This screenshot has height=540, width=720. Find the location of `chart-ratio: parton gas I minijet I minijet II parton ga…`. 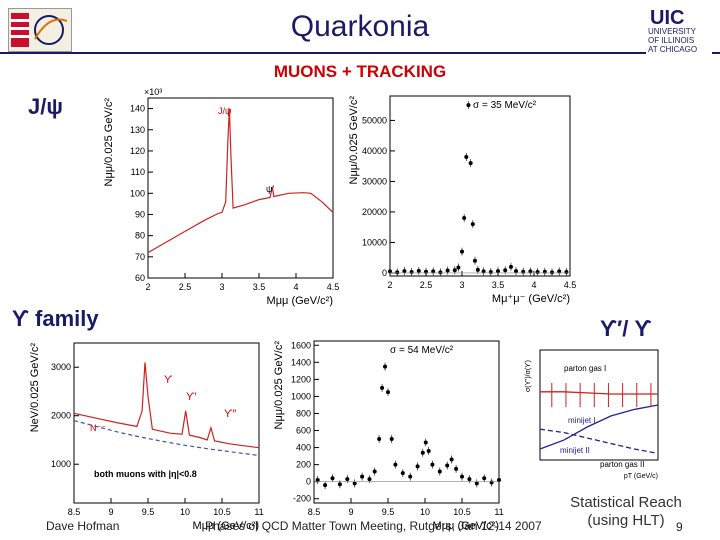

chart-ratio: parton gas I minijet I minijet II parton ga… is located at coordinates (592, 414).